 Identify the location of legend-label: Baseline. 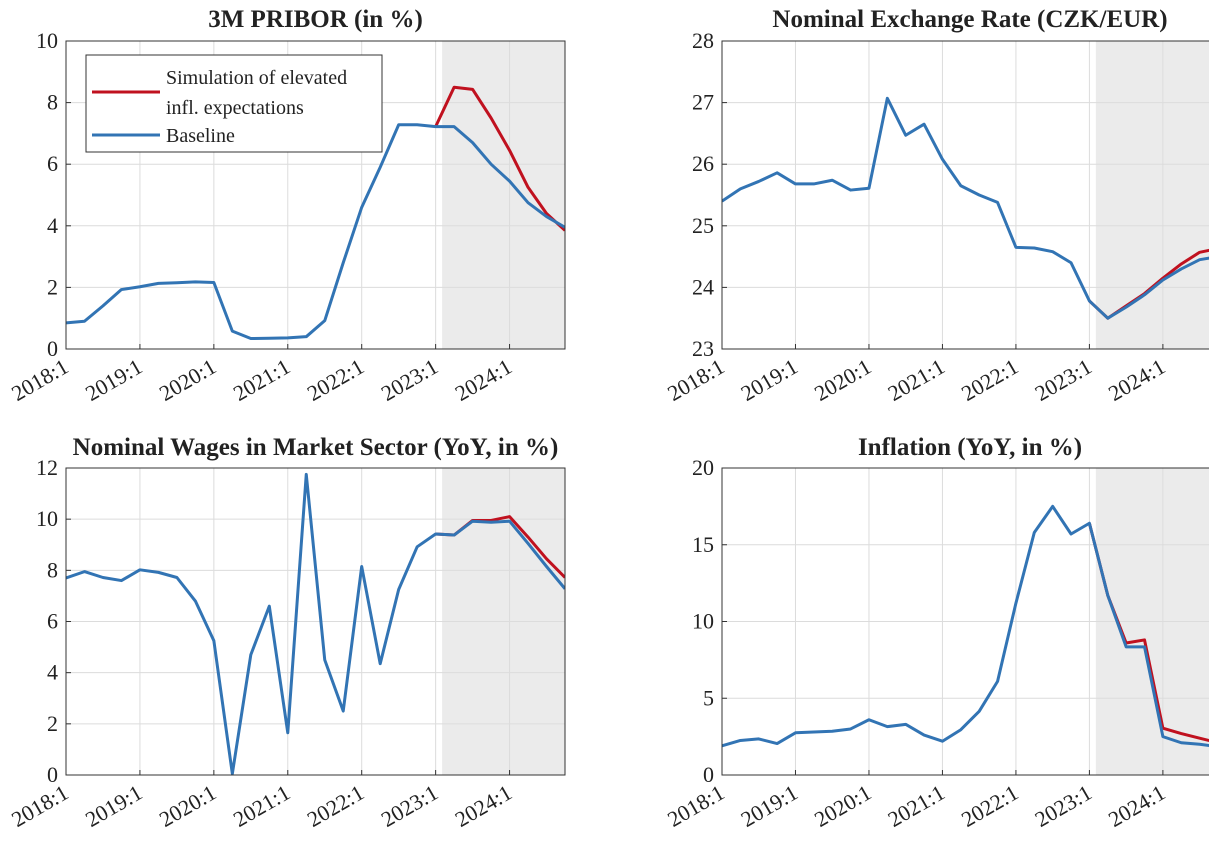
(200, 136).